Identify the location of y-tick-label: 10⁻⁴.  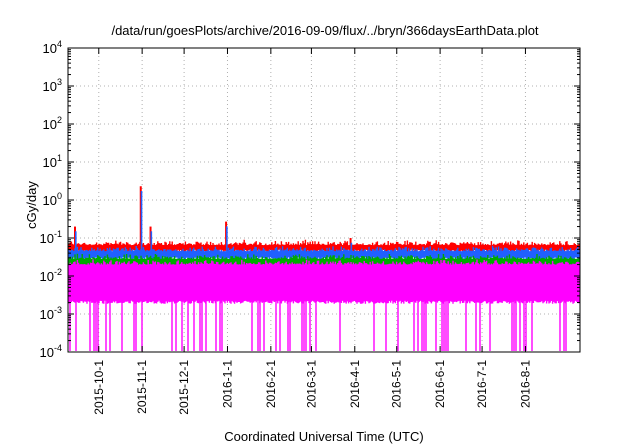
(51, 351).